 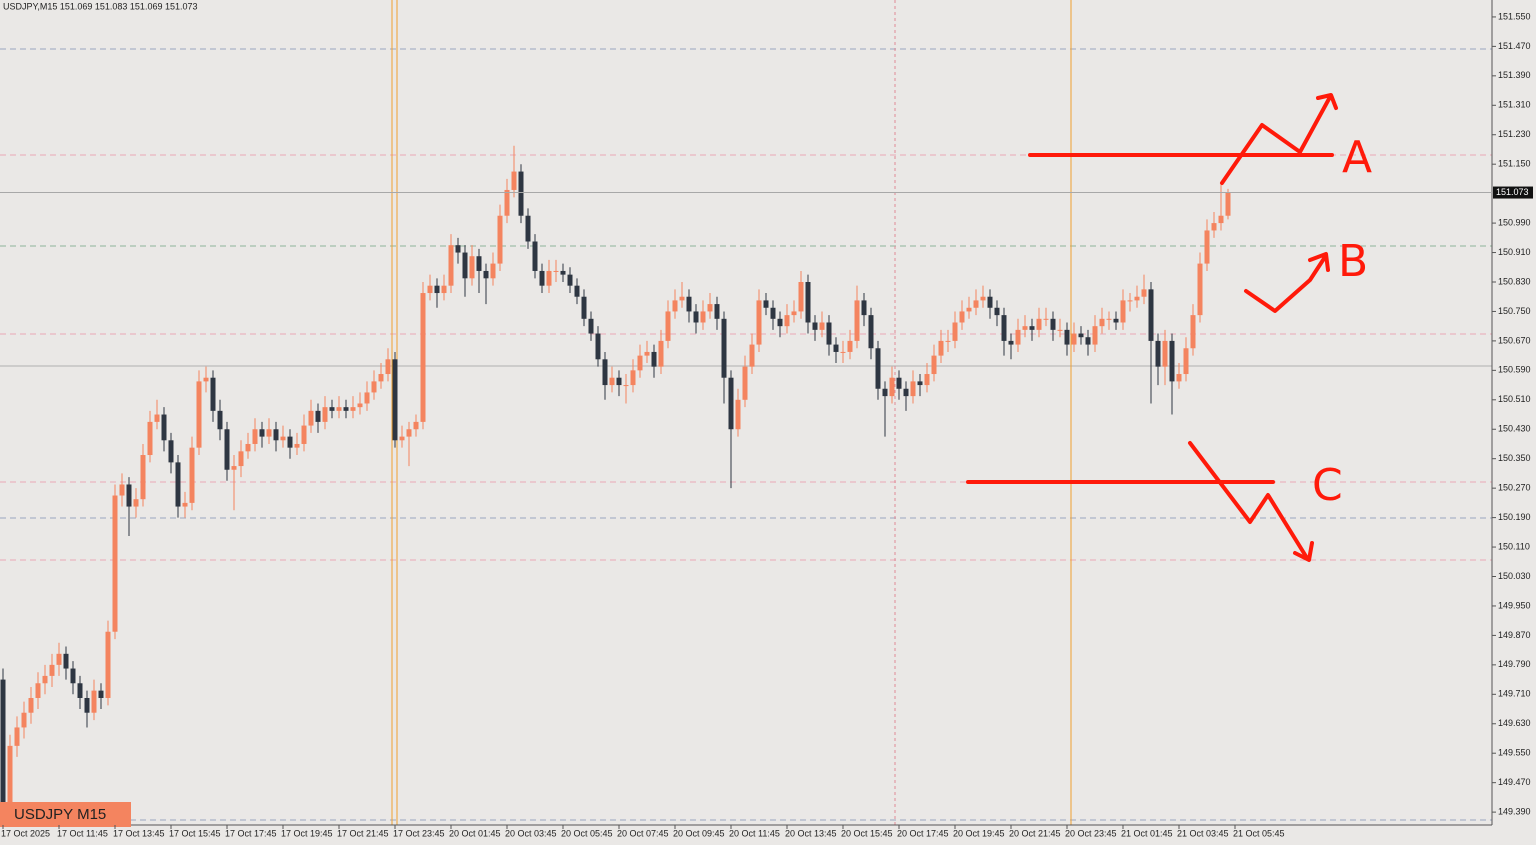 What do you see at coordinates (1513, 192) in the screenshot?
I see `current-price-box` at bounding box center [1513, 192].